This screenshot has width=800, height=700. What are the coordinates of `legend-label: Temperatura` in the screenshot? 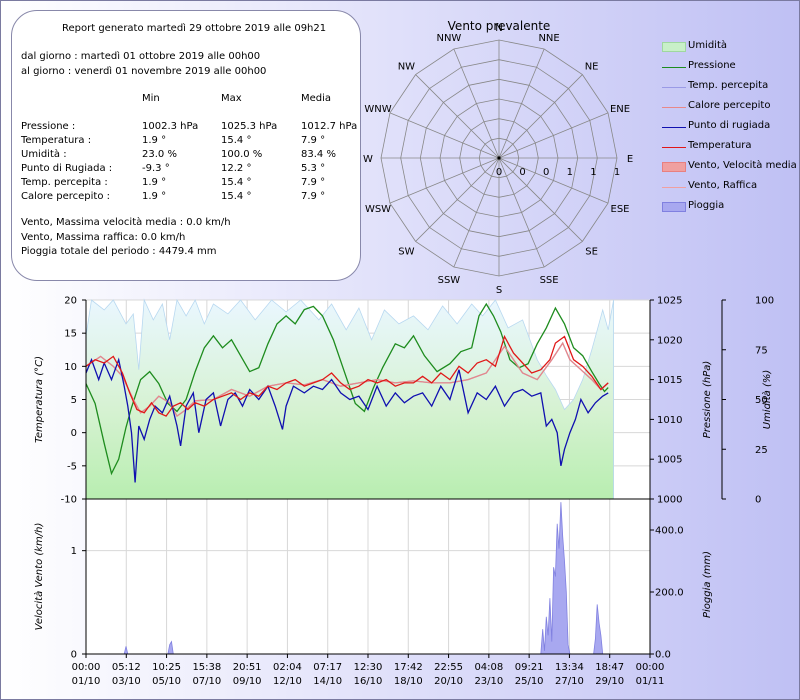 It's located at (720, 145).